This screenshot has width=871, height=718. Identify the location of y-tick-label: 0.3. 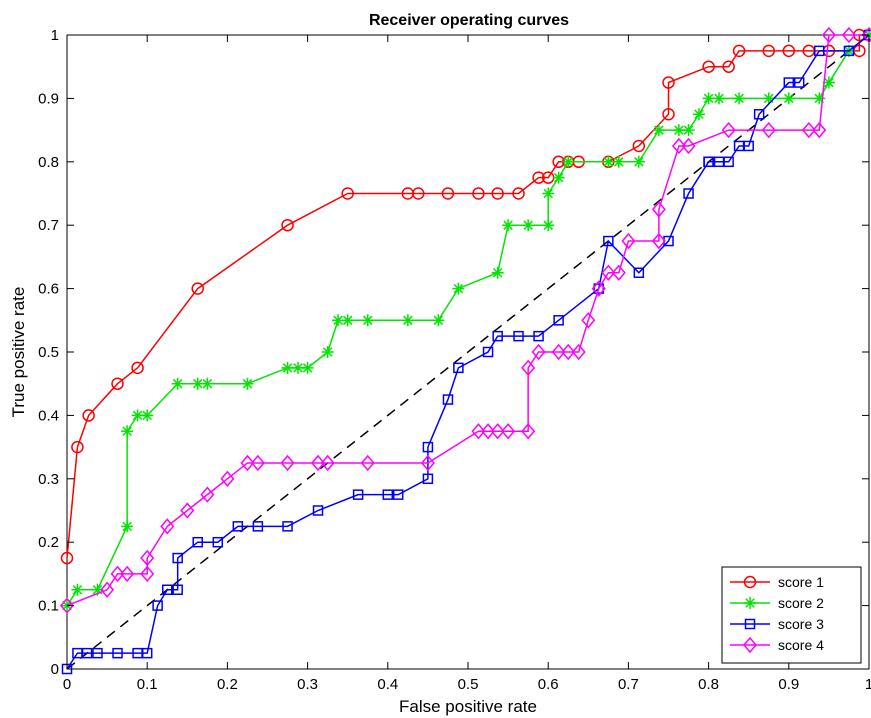
(48, 479).